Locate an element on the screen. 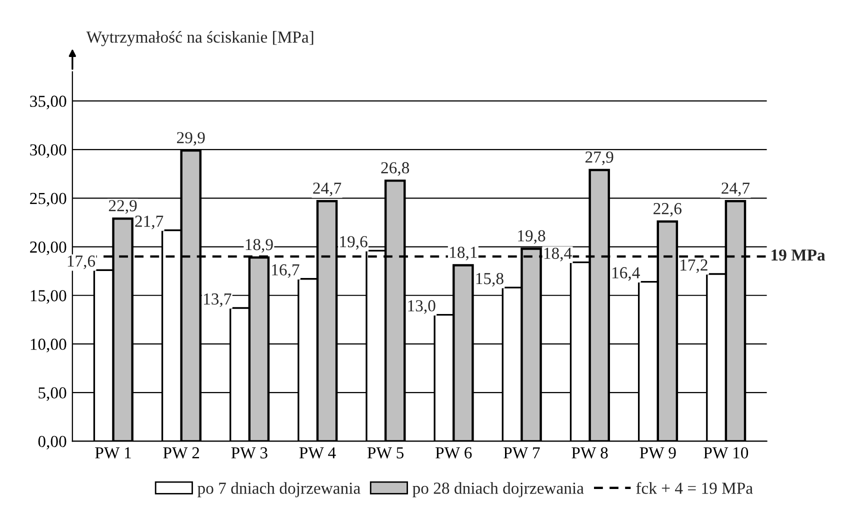 The image size is (852, 513). y-tick-label: 20,00 is located at coordinates (48, 248).